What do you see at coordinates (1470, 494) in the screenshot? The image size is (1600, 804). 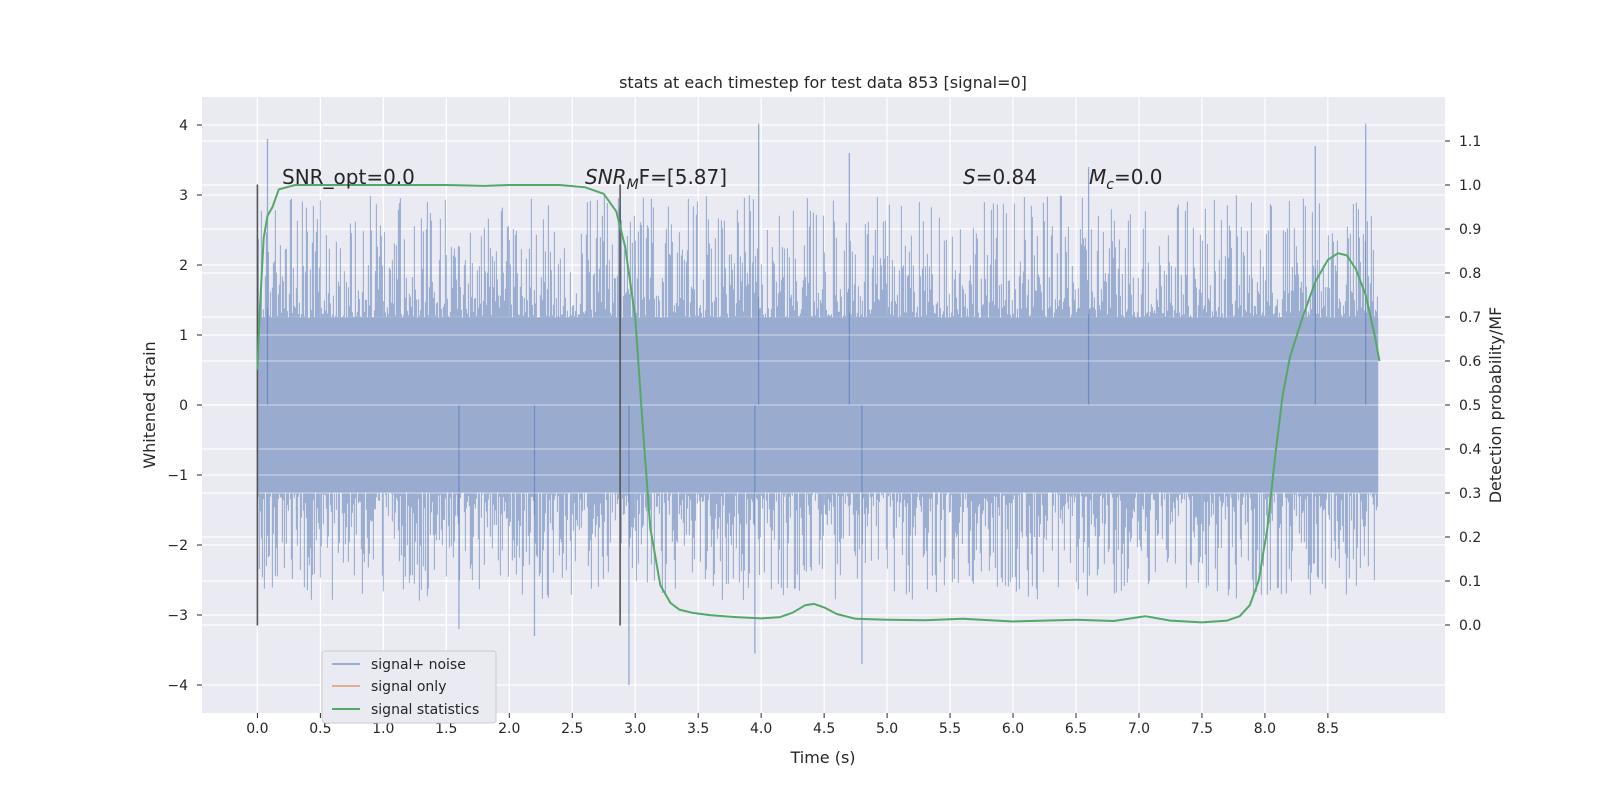 I see `right-y-tick-label: 0.3` at bounding box center [1470, 494].